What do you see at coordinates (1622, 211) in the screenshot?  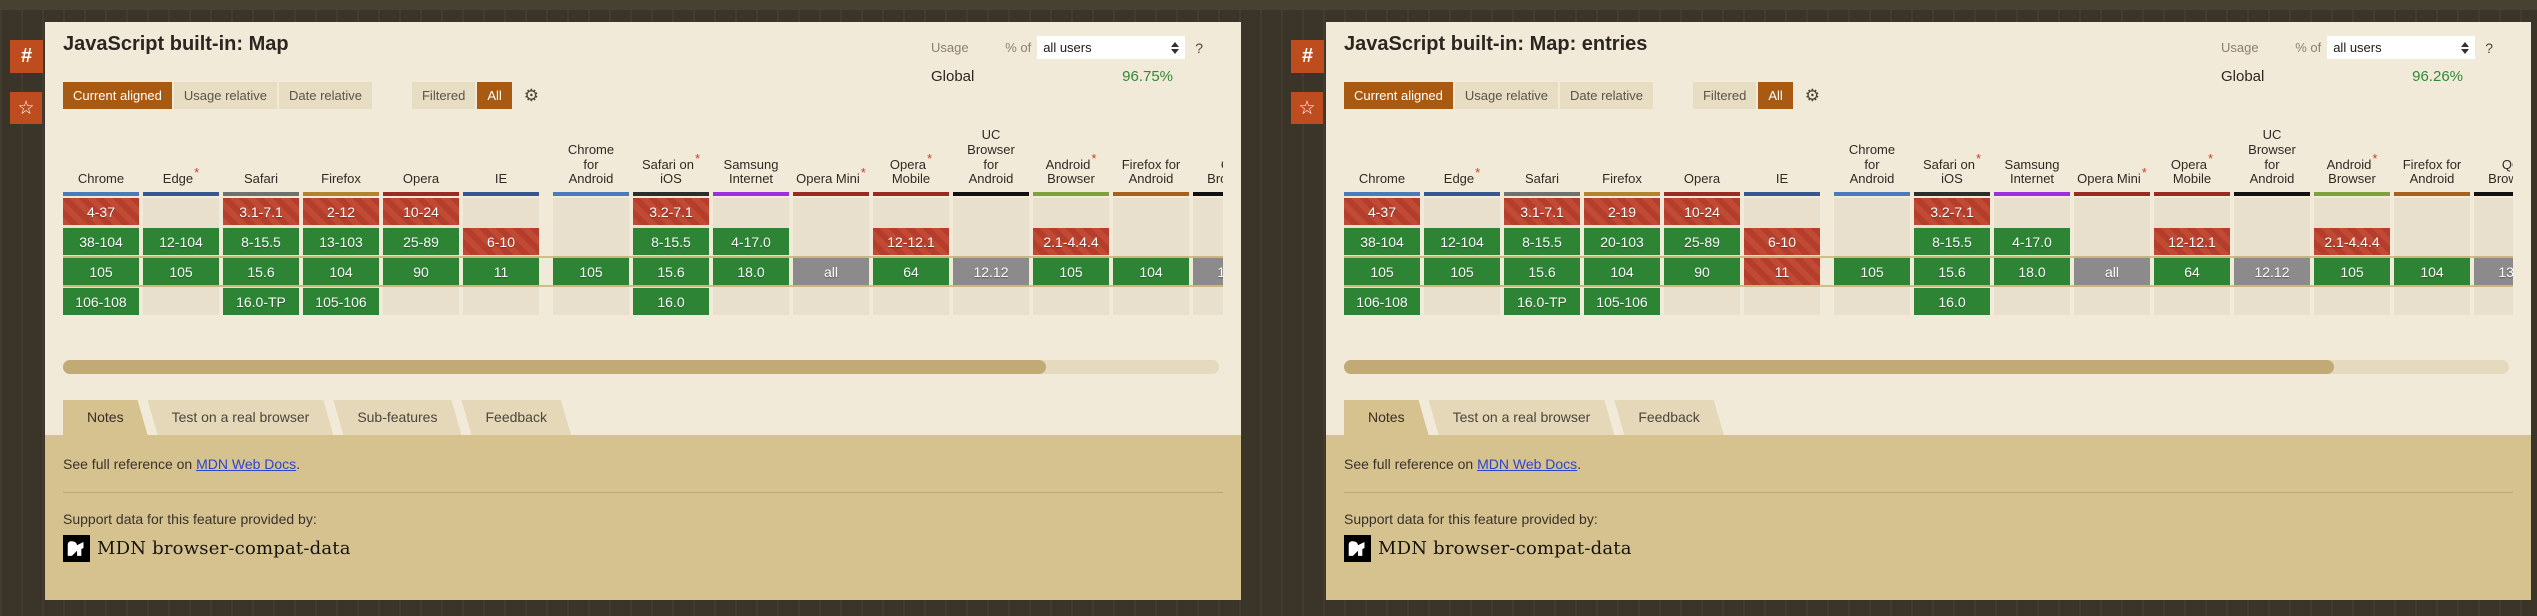 I see `support-cell: 2-19` at bounding box center [1622, 211].